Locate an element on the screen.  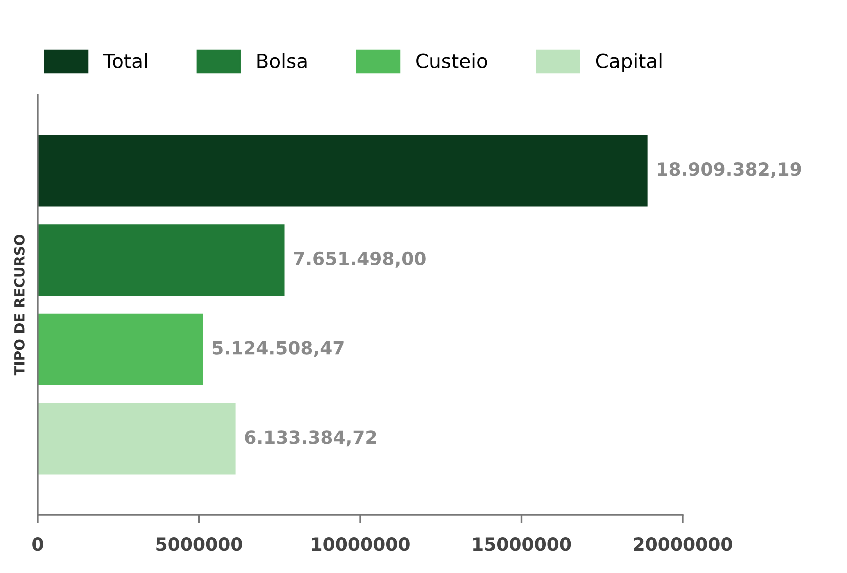
legend-label: Total is located at coordinates (125, 60).